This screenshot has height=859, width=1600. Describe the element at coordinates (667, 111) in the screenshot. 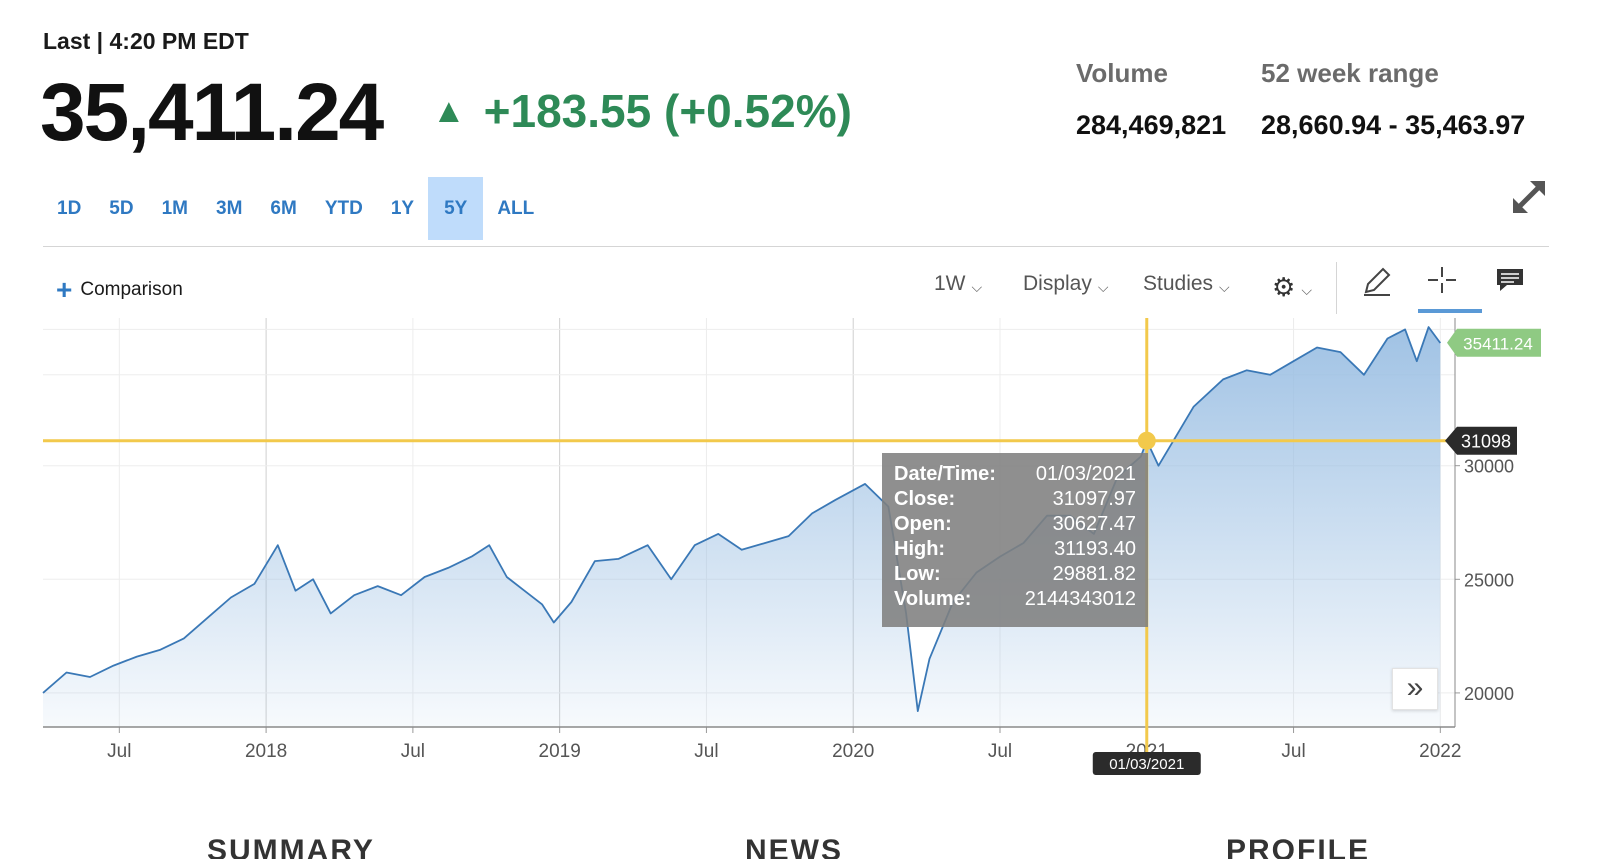

I see `price-change-value: +183.55 (+0.52%)` at that location.